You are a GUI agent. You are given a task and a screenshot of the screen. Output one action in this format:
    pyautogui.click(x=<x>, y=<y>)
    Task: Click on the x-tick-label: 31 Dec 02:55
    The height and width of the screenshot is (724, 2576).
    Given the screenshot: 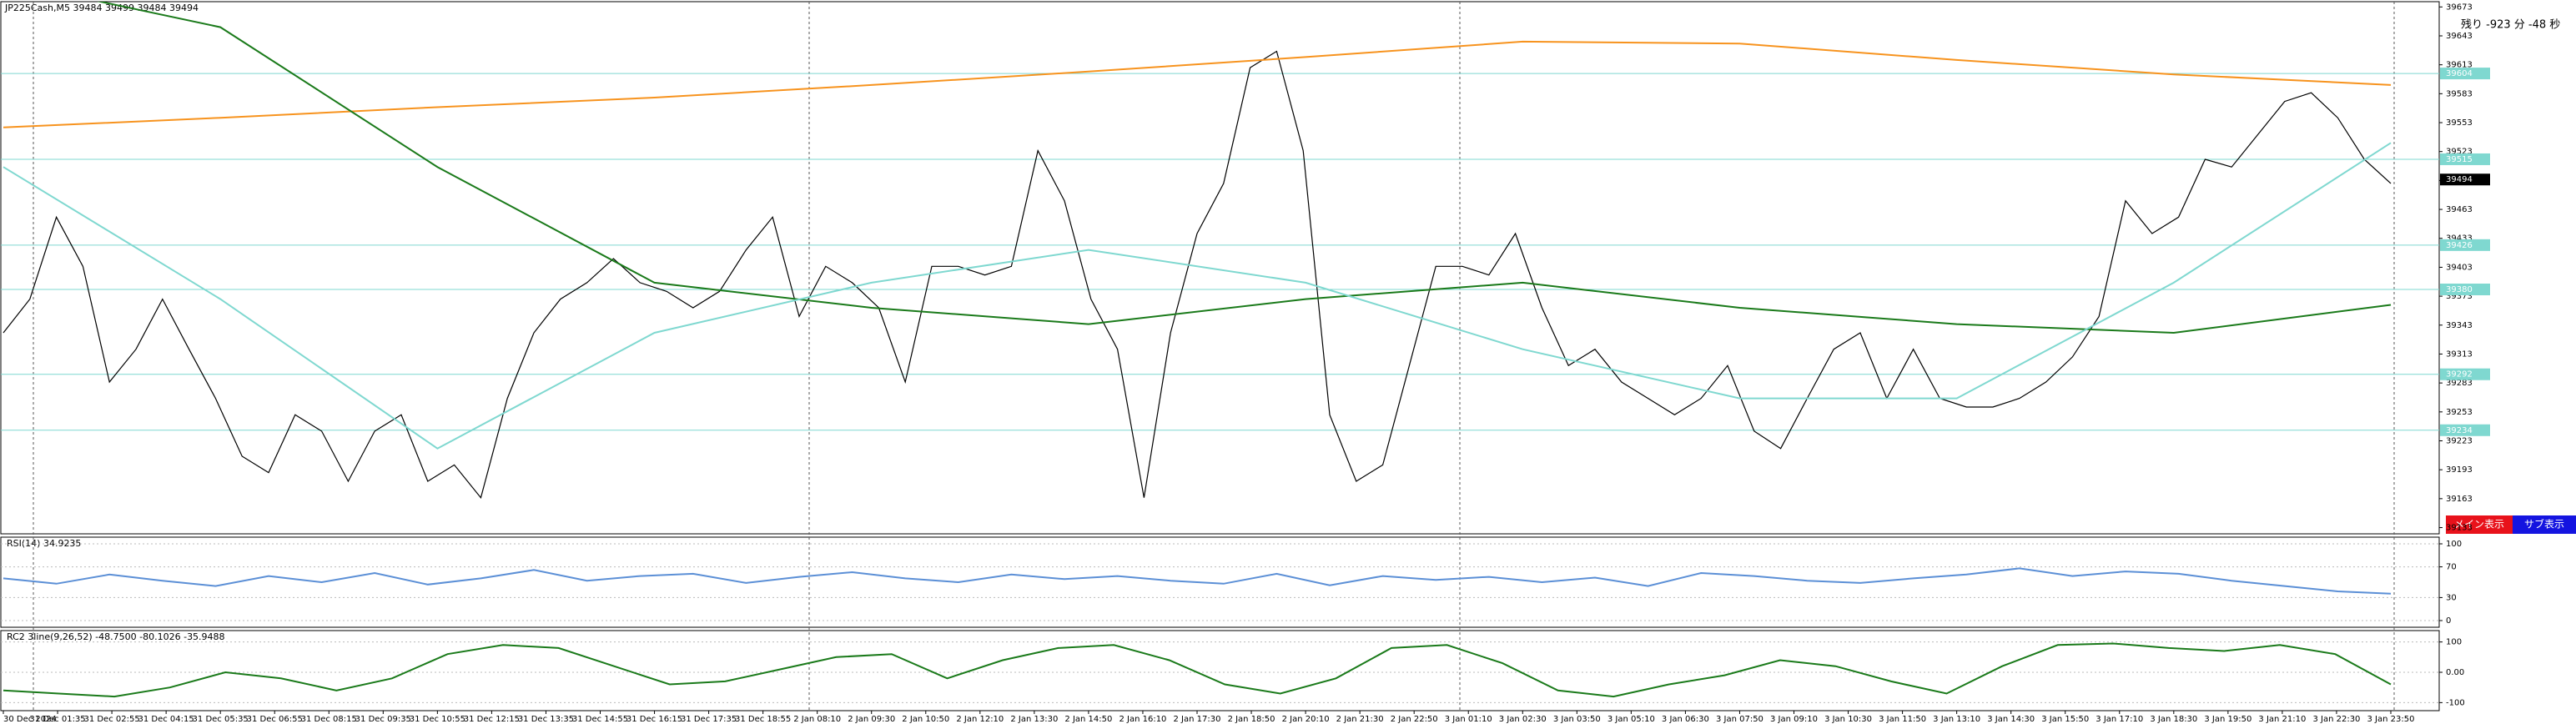 What is the action you would take?
    pyautogui.click(x=111, y=719)
    